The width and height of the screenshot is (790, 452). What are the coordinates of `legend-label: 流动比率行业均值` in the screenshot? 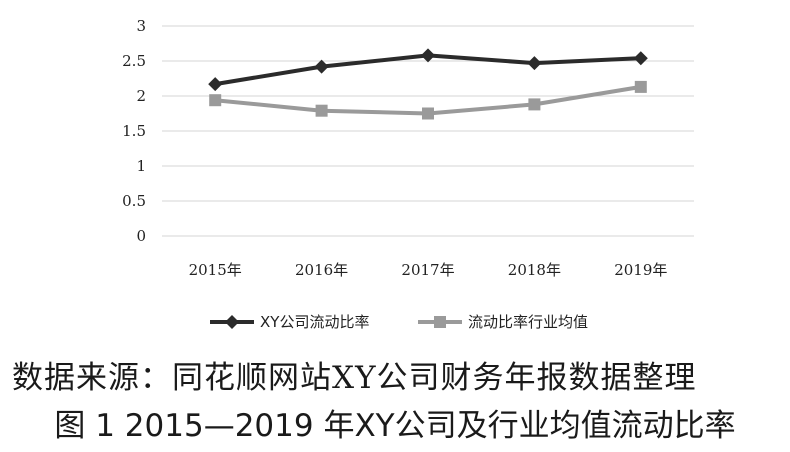 It's located at (528, 322).